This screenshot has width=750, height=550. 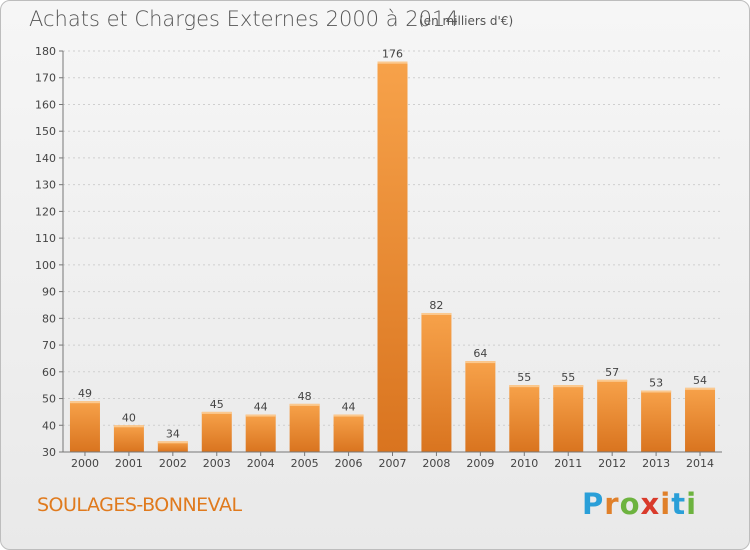 I want to click on x-tick-label: 2001, so click(x=129, y=463).